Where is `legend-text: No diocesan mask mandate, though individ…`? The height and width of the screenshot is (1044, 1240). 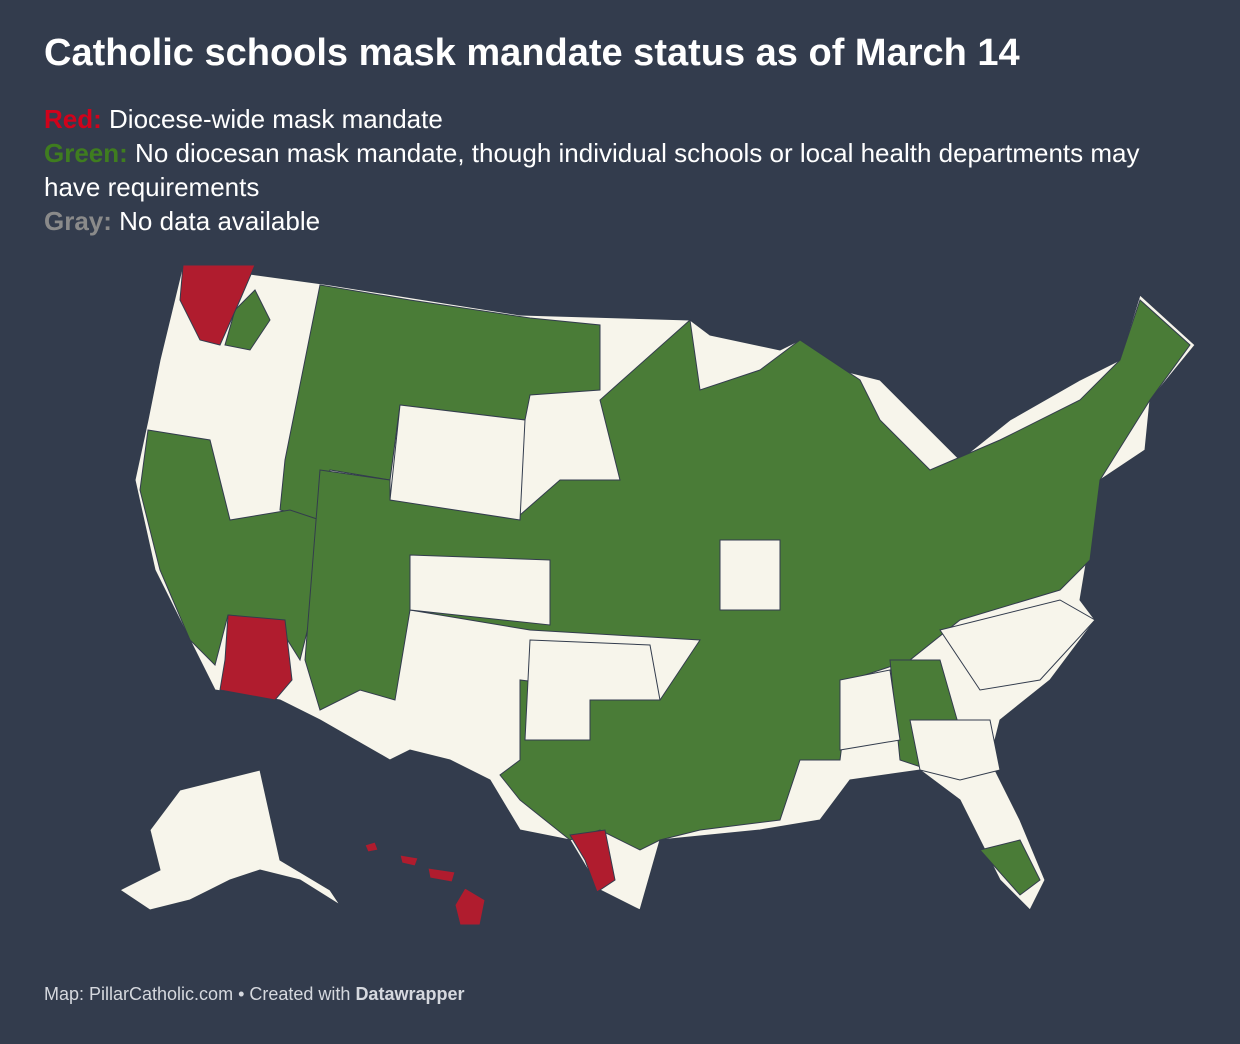 legend-text: No diocesan mask mandate, though individ… is located at coordinates (592, 170).